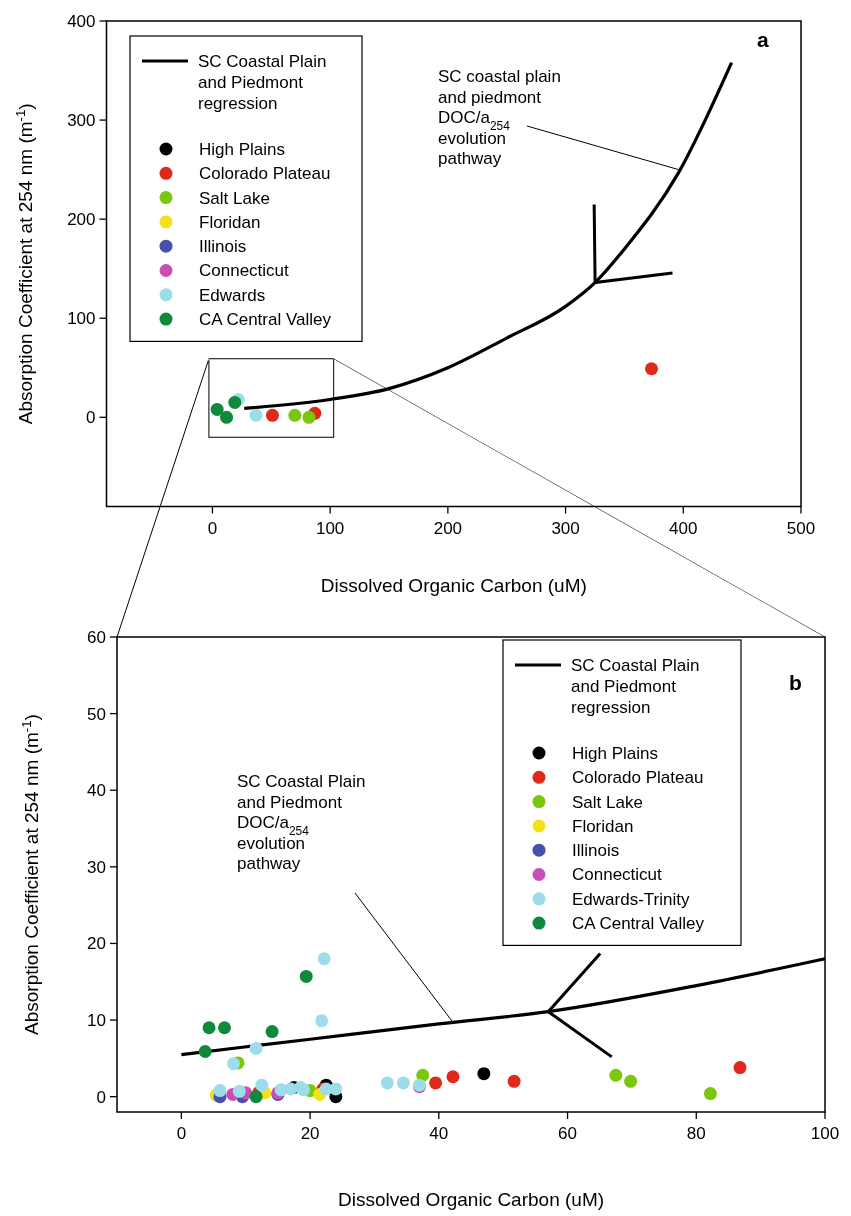 This screenshot has width=851, height=1216. What do you see at coordinates (96, 1021) in the screenshot?
I see `y-tick-label: 10` at bounding box center [96, 1021].